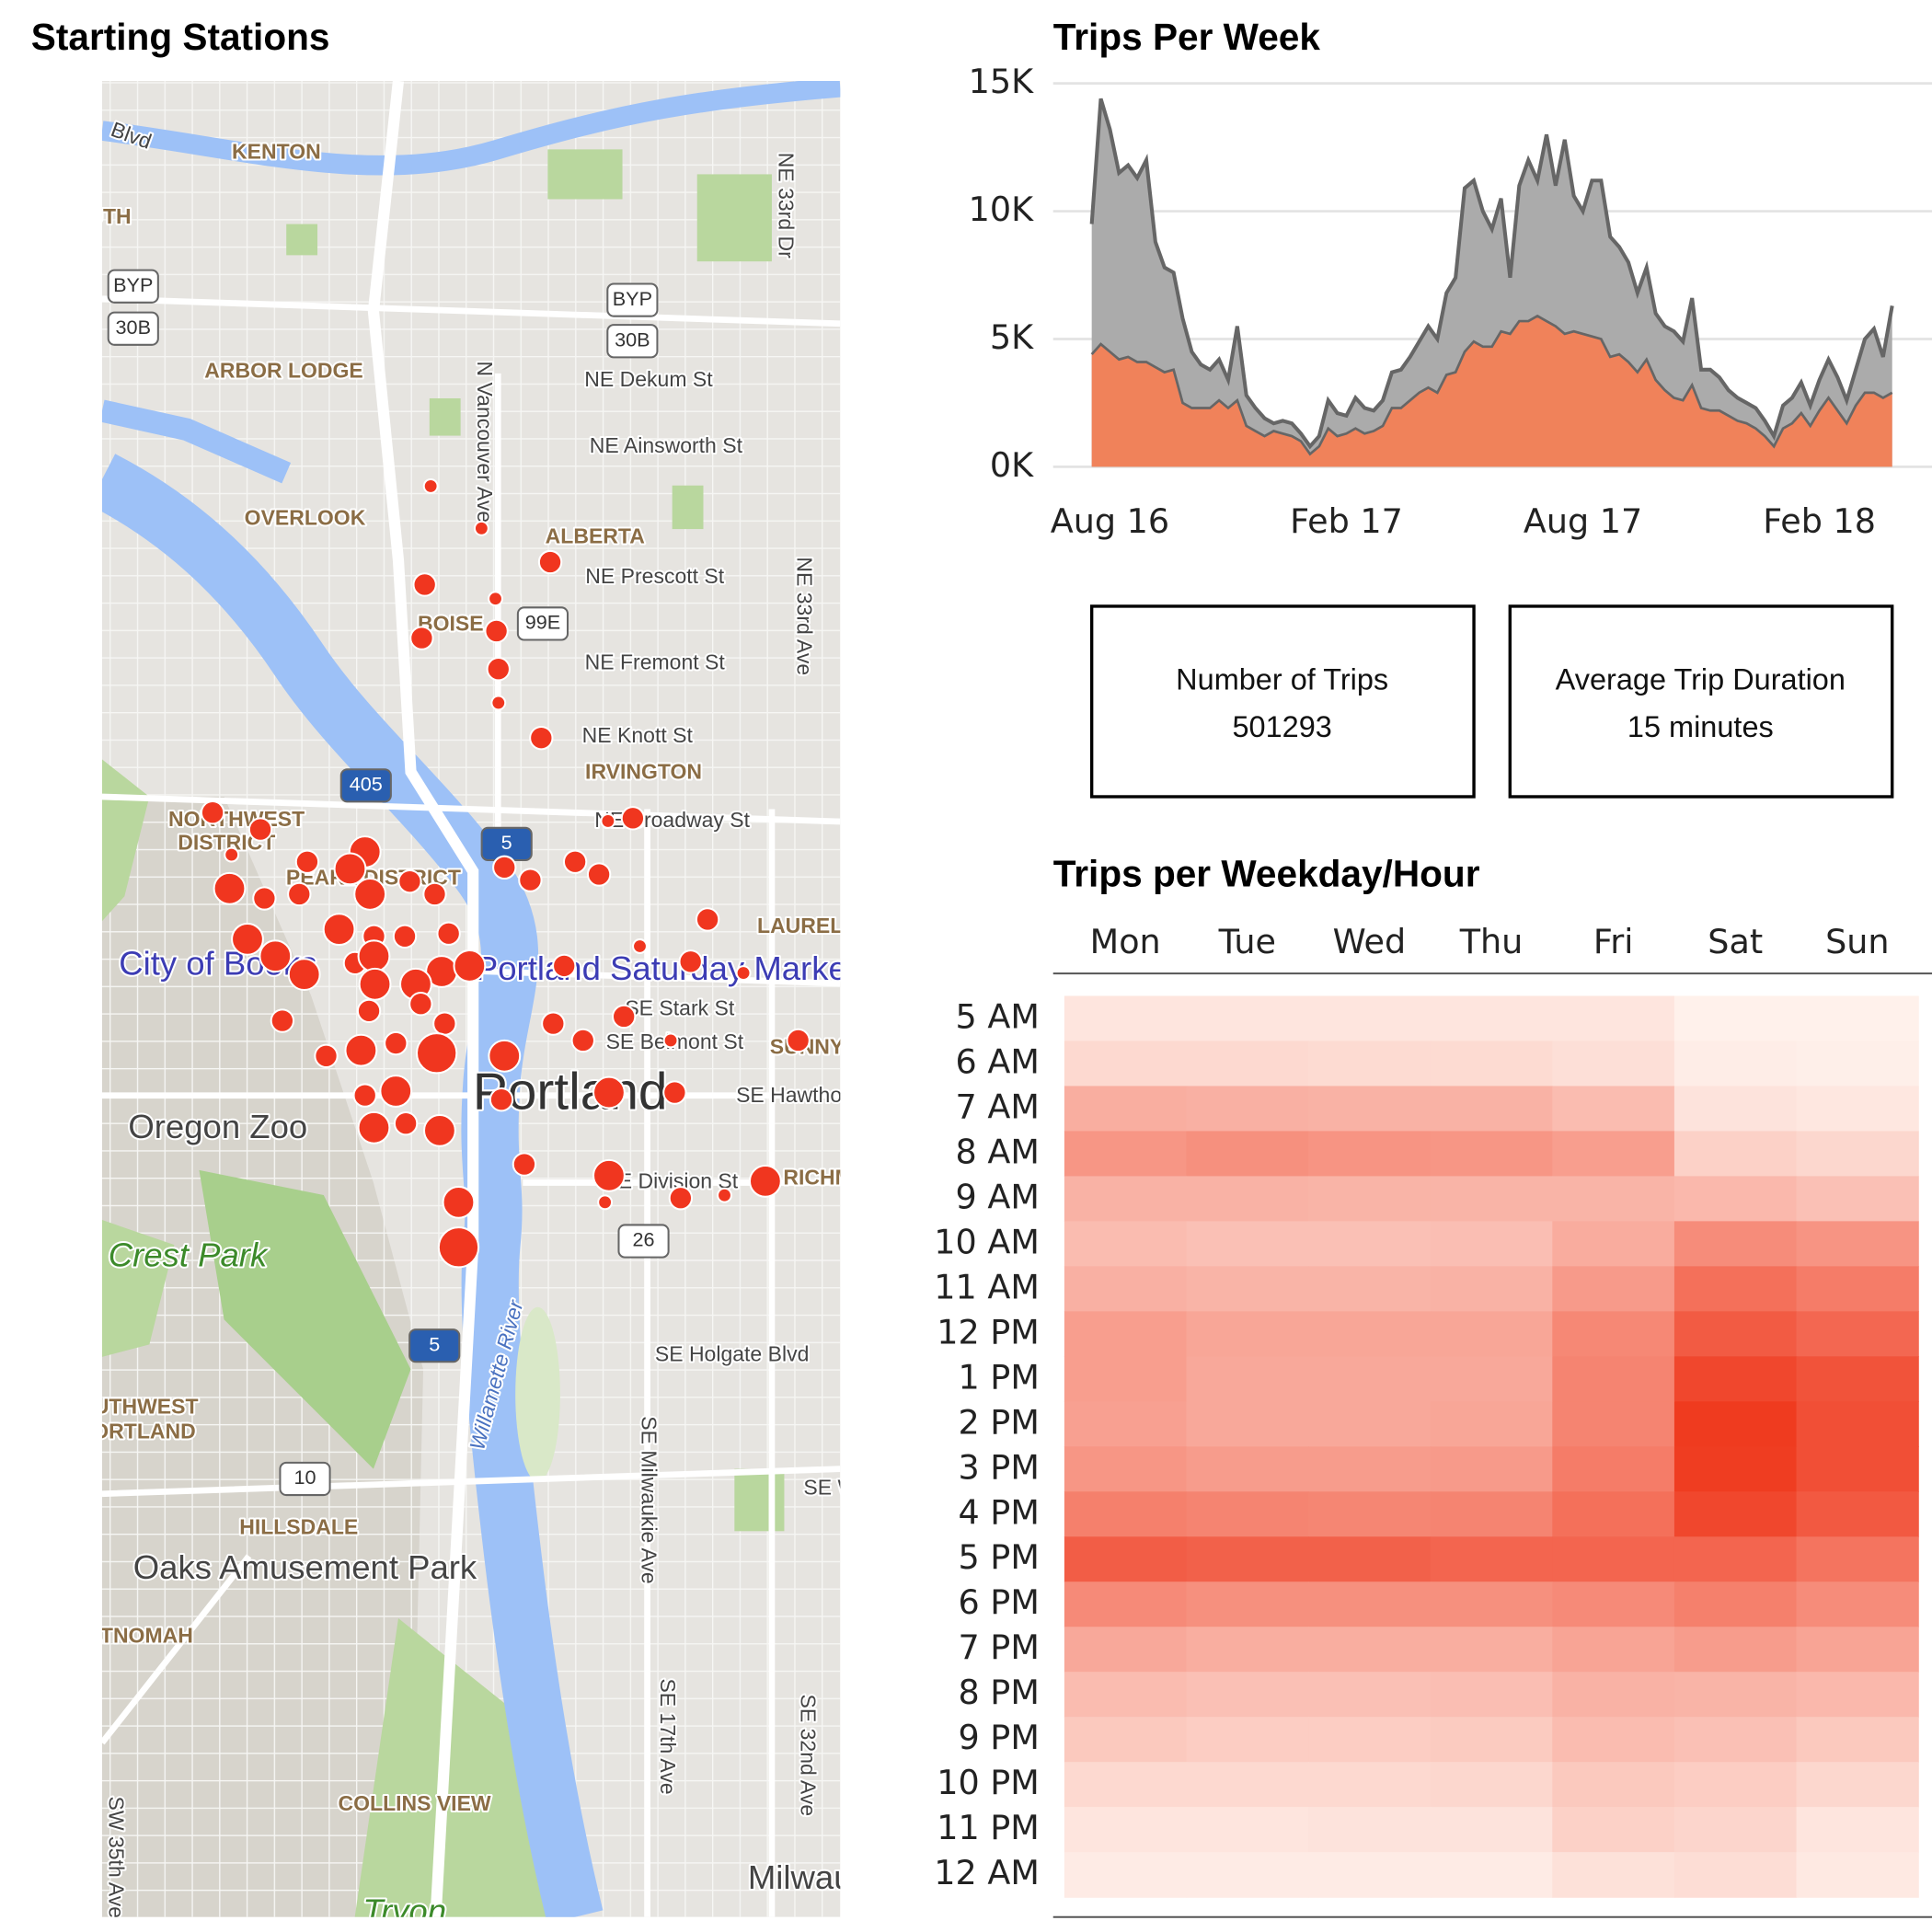 The height and width of the screenshot is (1932, 1932). I want to click on map-label: ALBERTA, so click(595, 536).